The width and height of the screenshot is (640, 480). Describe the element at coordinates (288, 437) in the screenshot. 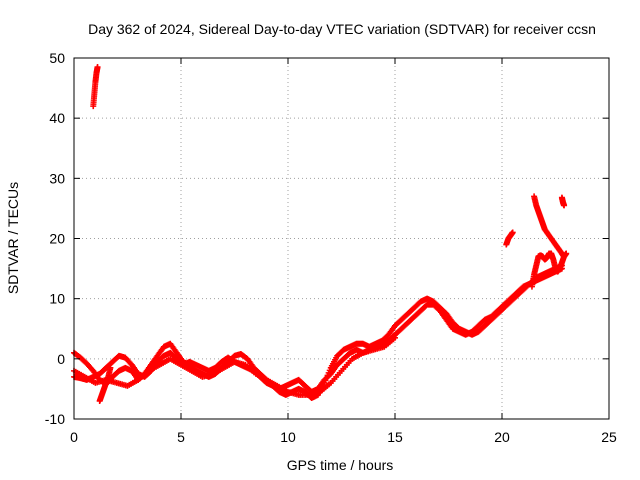

I see `x-tick-label: 10` at that location.